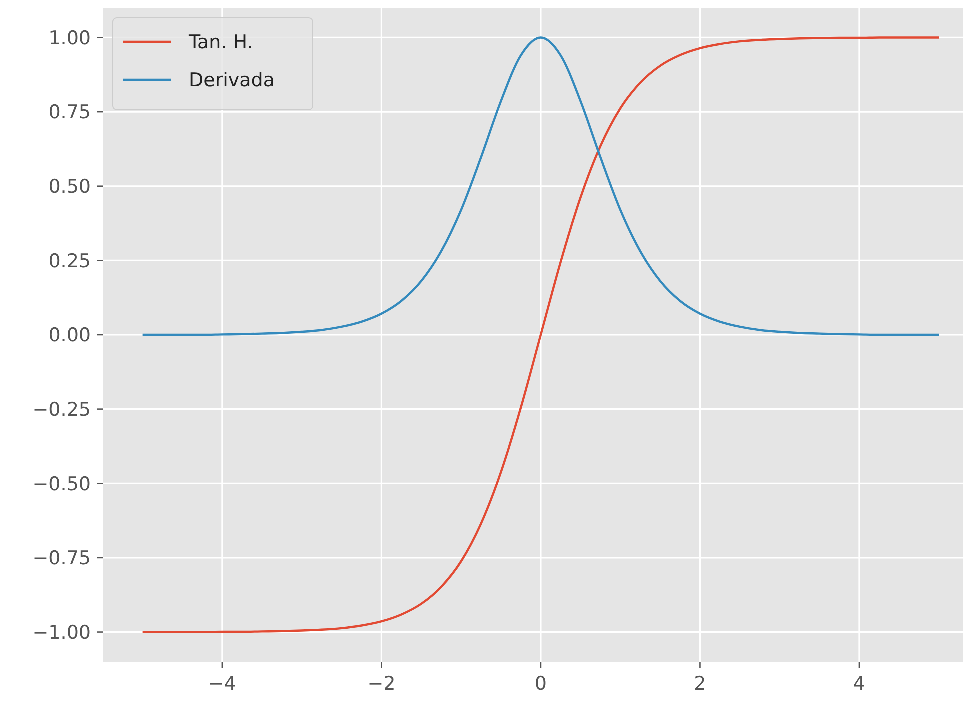 The width and height of the screenshot is (965, 702). Describe the element at coordinates (69, 335) in the screenshot. I see `y-tick-label: 0.00` at that location.